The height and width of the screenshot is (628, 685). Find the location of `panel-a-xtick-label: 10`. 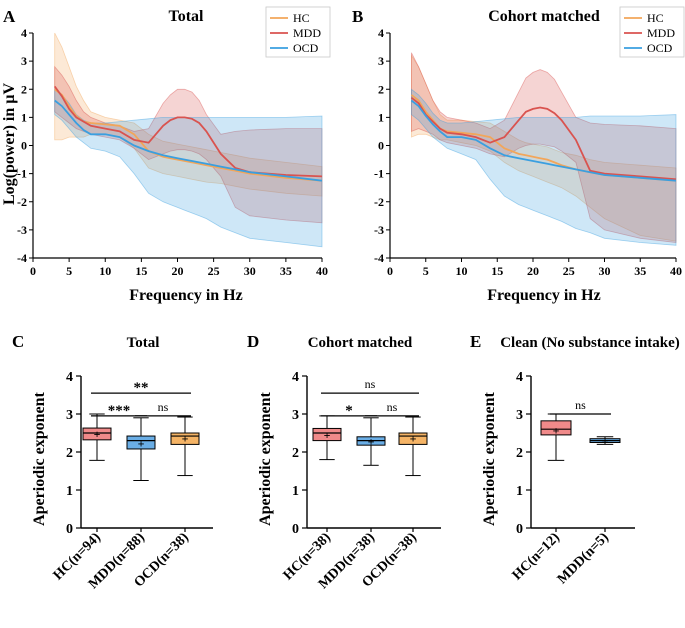

panel-a-xtick-label: 10 is located at coordinates (105, 271).